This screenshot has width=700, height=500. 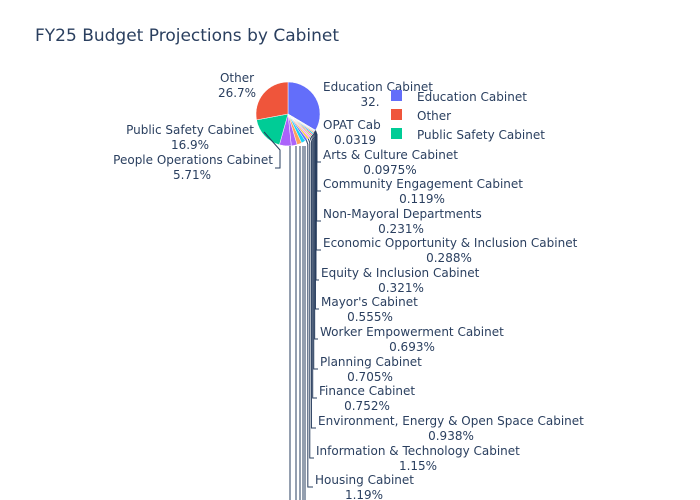 I want to click on slice-percent-economic-opportunity-inclusion-cabinet: 0.288%, so click(x=449, y=258).